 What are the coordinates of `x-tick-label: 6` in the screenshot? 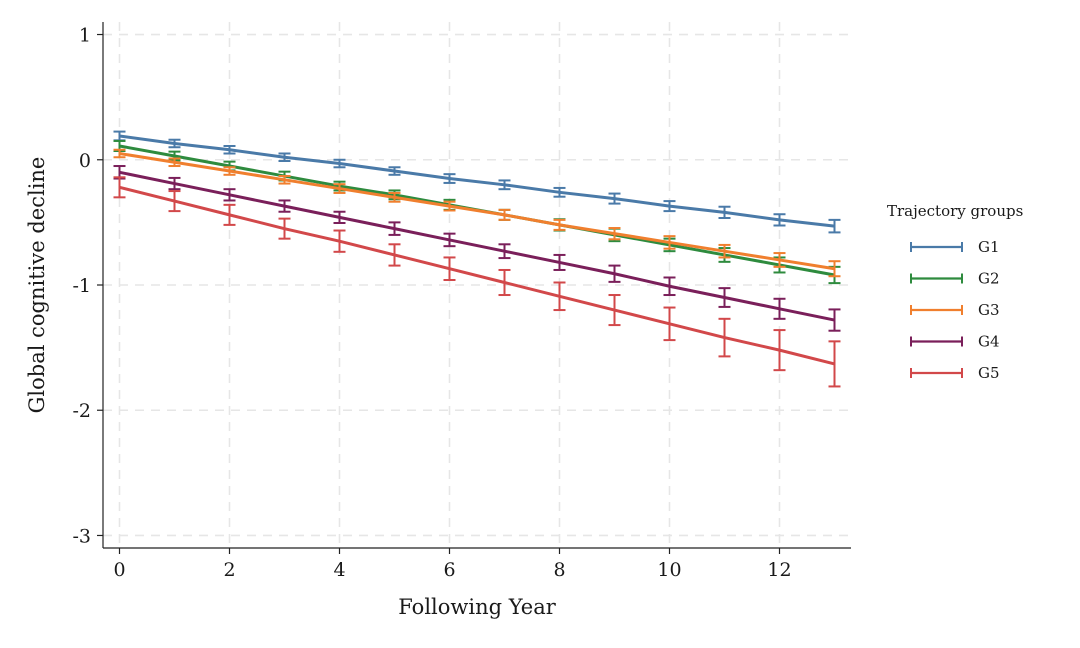 It's located at (449, 570).